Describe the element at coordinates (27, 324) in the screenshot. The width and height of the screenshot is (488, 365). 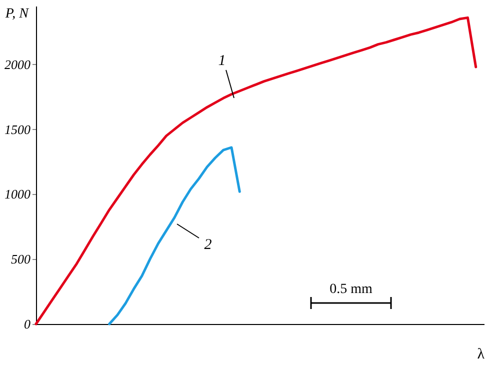
I see `y-tick-label: 0` at that location.